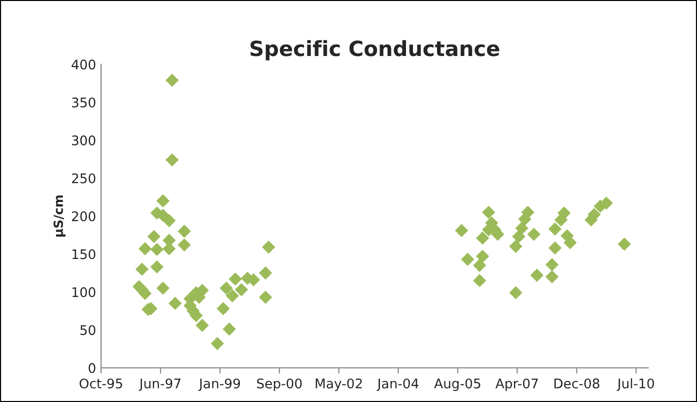  Describe the element at coordinates (375, 50) in the screenshot. I see `chart-title: Specific Conductance` at that location.